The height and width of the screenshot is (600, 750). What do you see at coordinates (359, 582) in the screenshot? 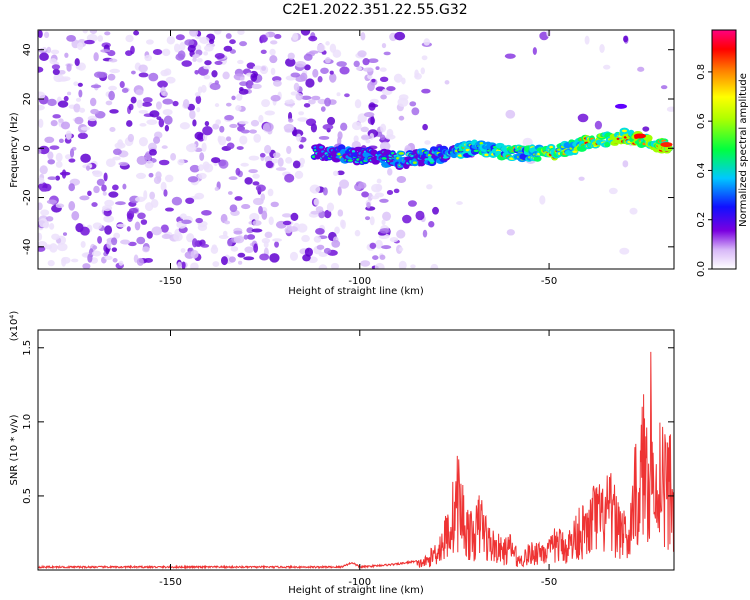
I see `snr-x-tick-label: -100` at bounding box center [359, 582].